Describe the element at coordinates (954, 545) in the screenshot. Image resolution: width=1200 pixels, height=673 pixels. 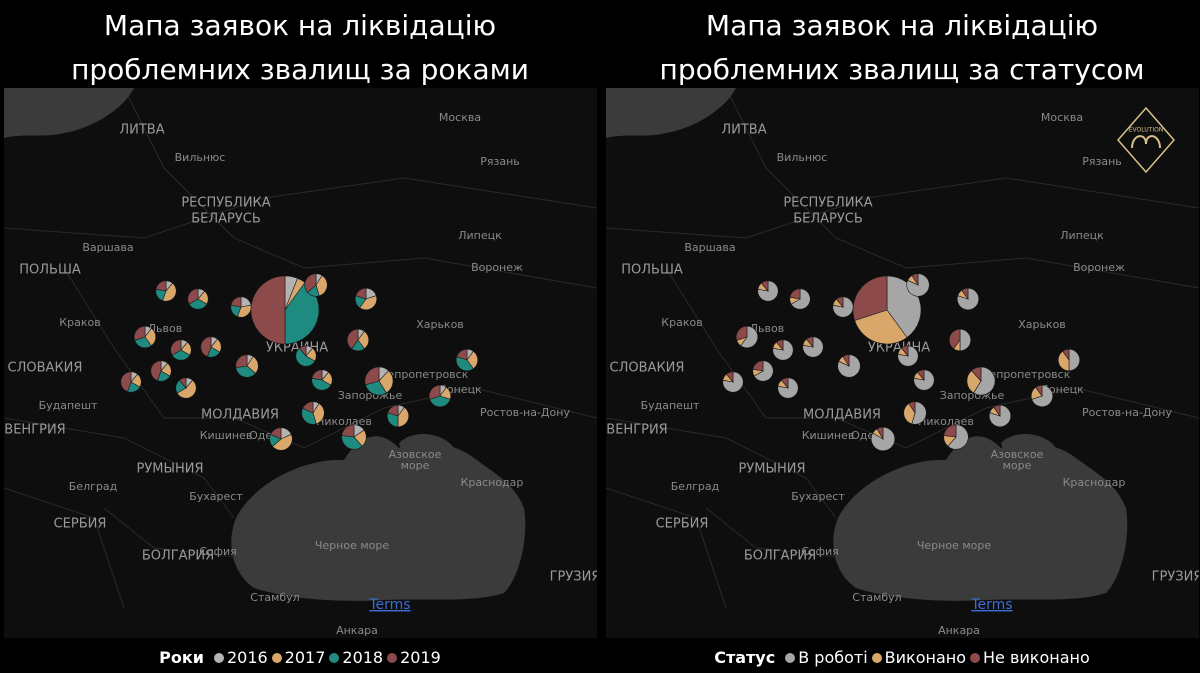
I see `map-label: Черное море` at that location.